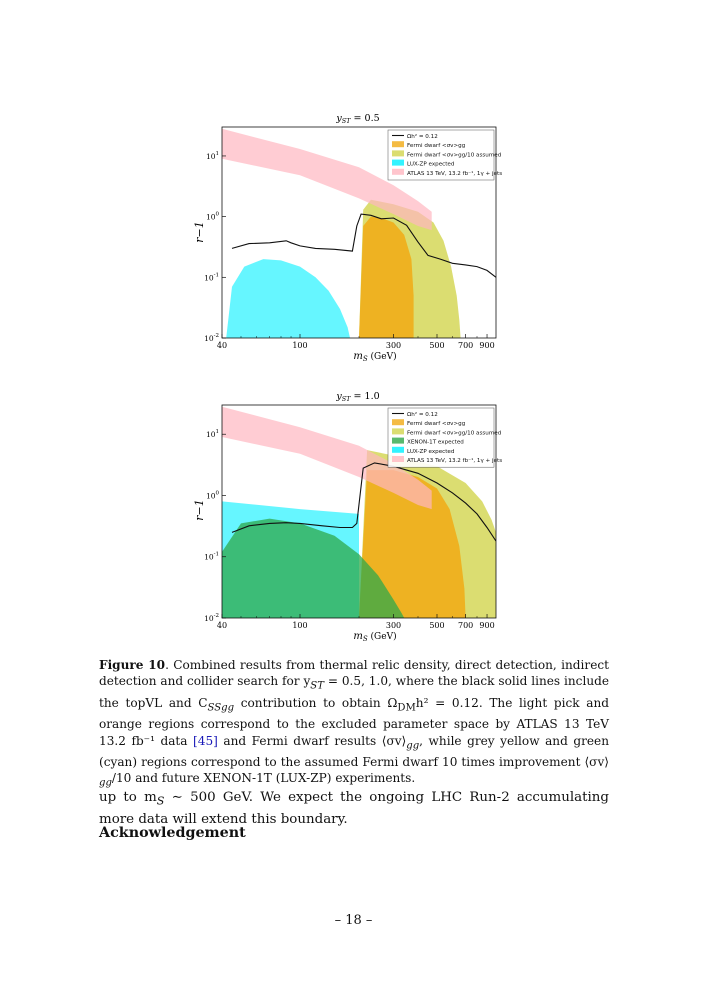 This screenshot has width=707, height=1000. Describe the element at coordinates (357, 119) in the screenshot. I see `chart-title: yST = 0.5` at that location.